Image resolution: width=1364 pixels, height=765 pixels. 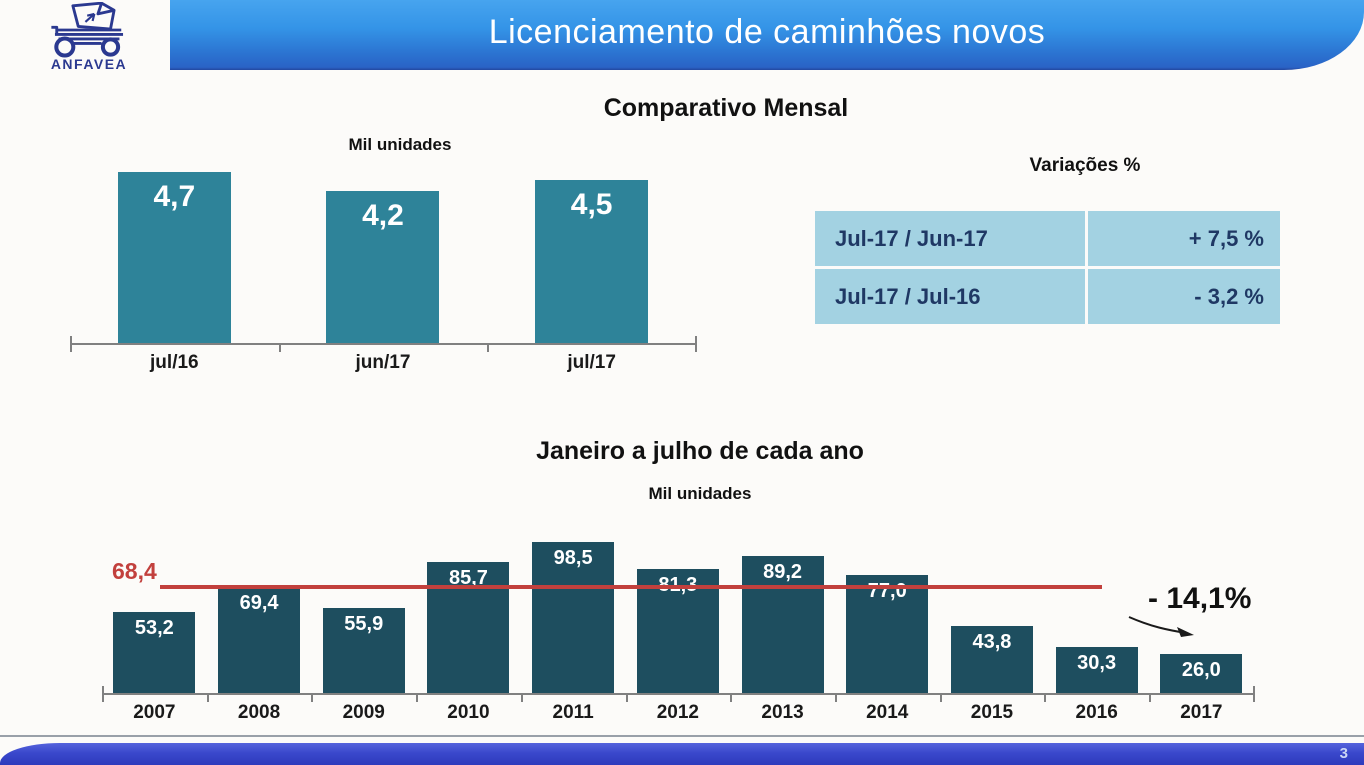 I want to click on x-axis-label-2016: 2016, so click(x=1096, y=712).